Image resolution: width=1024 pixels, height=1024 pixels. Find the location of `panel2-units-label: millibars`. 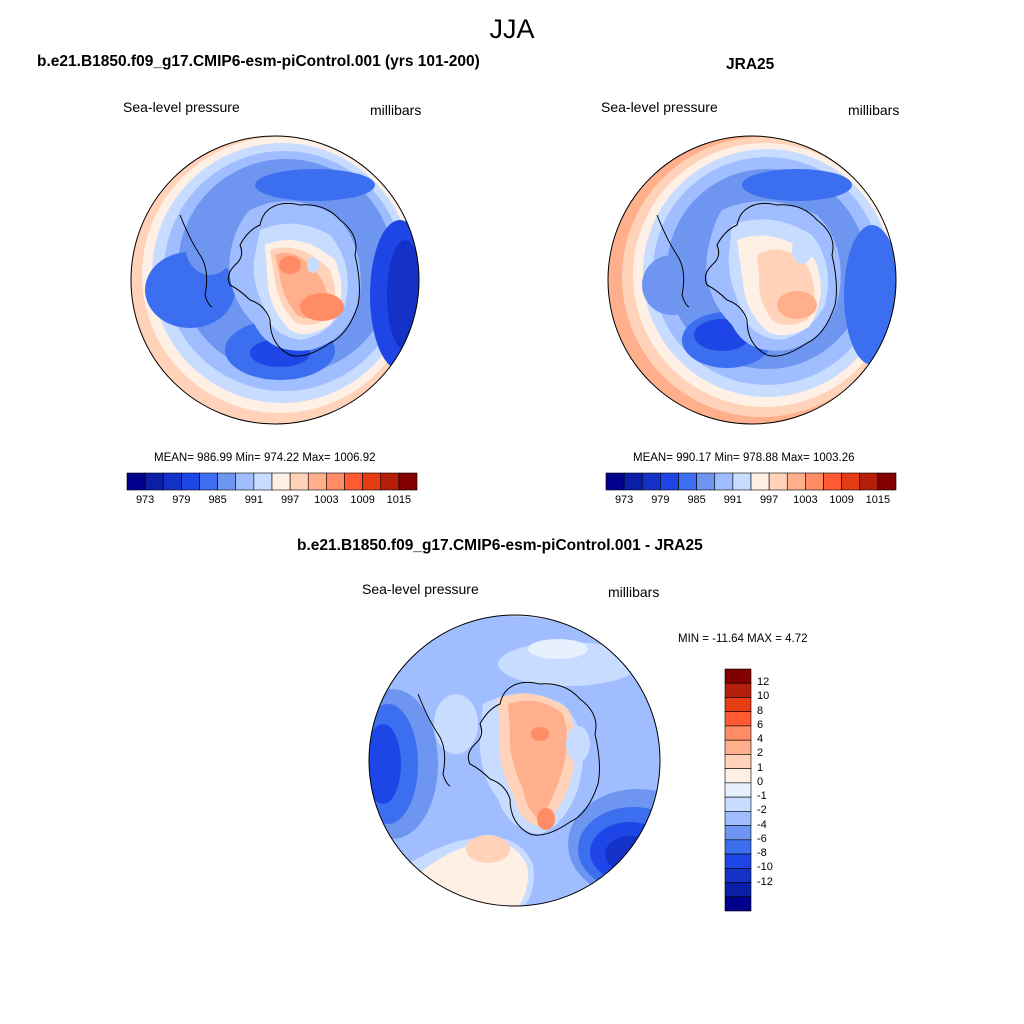

panel2-units-label: millibars is located at coordinates (874, 110).